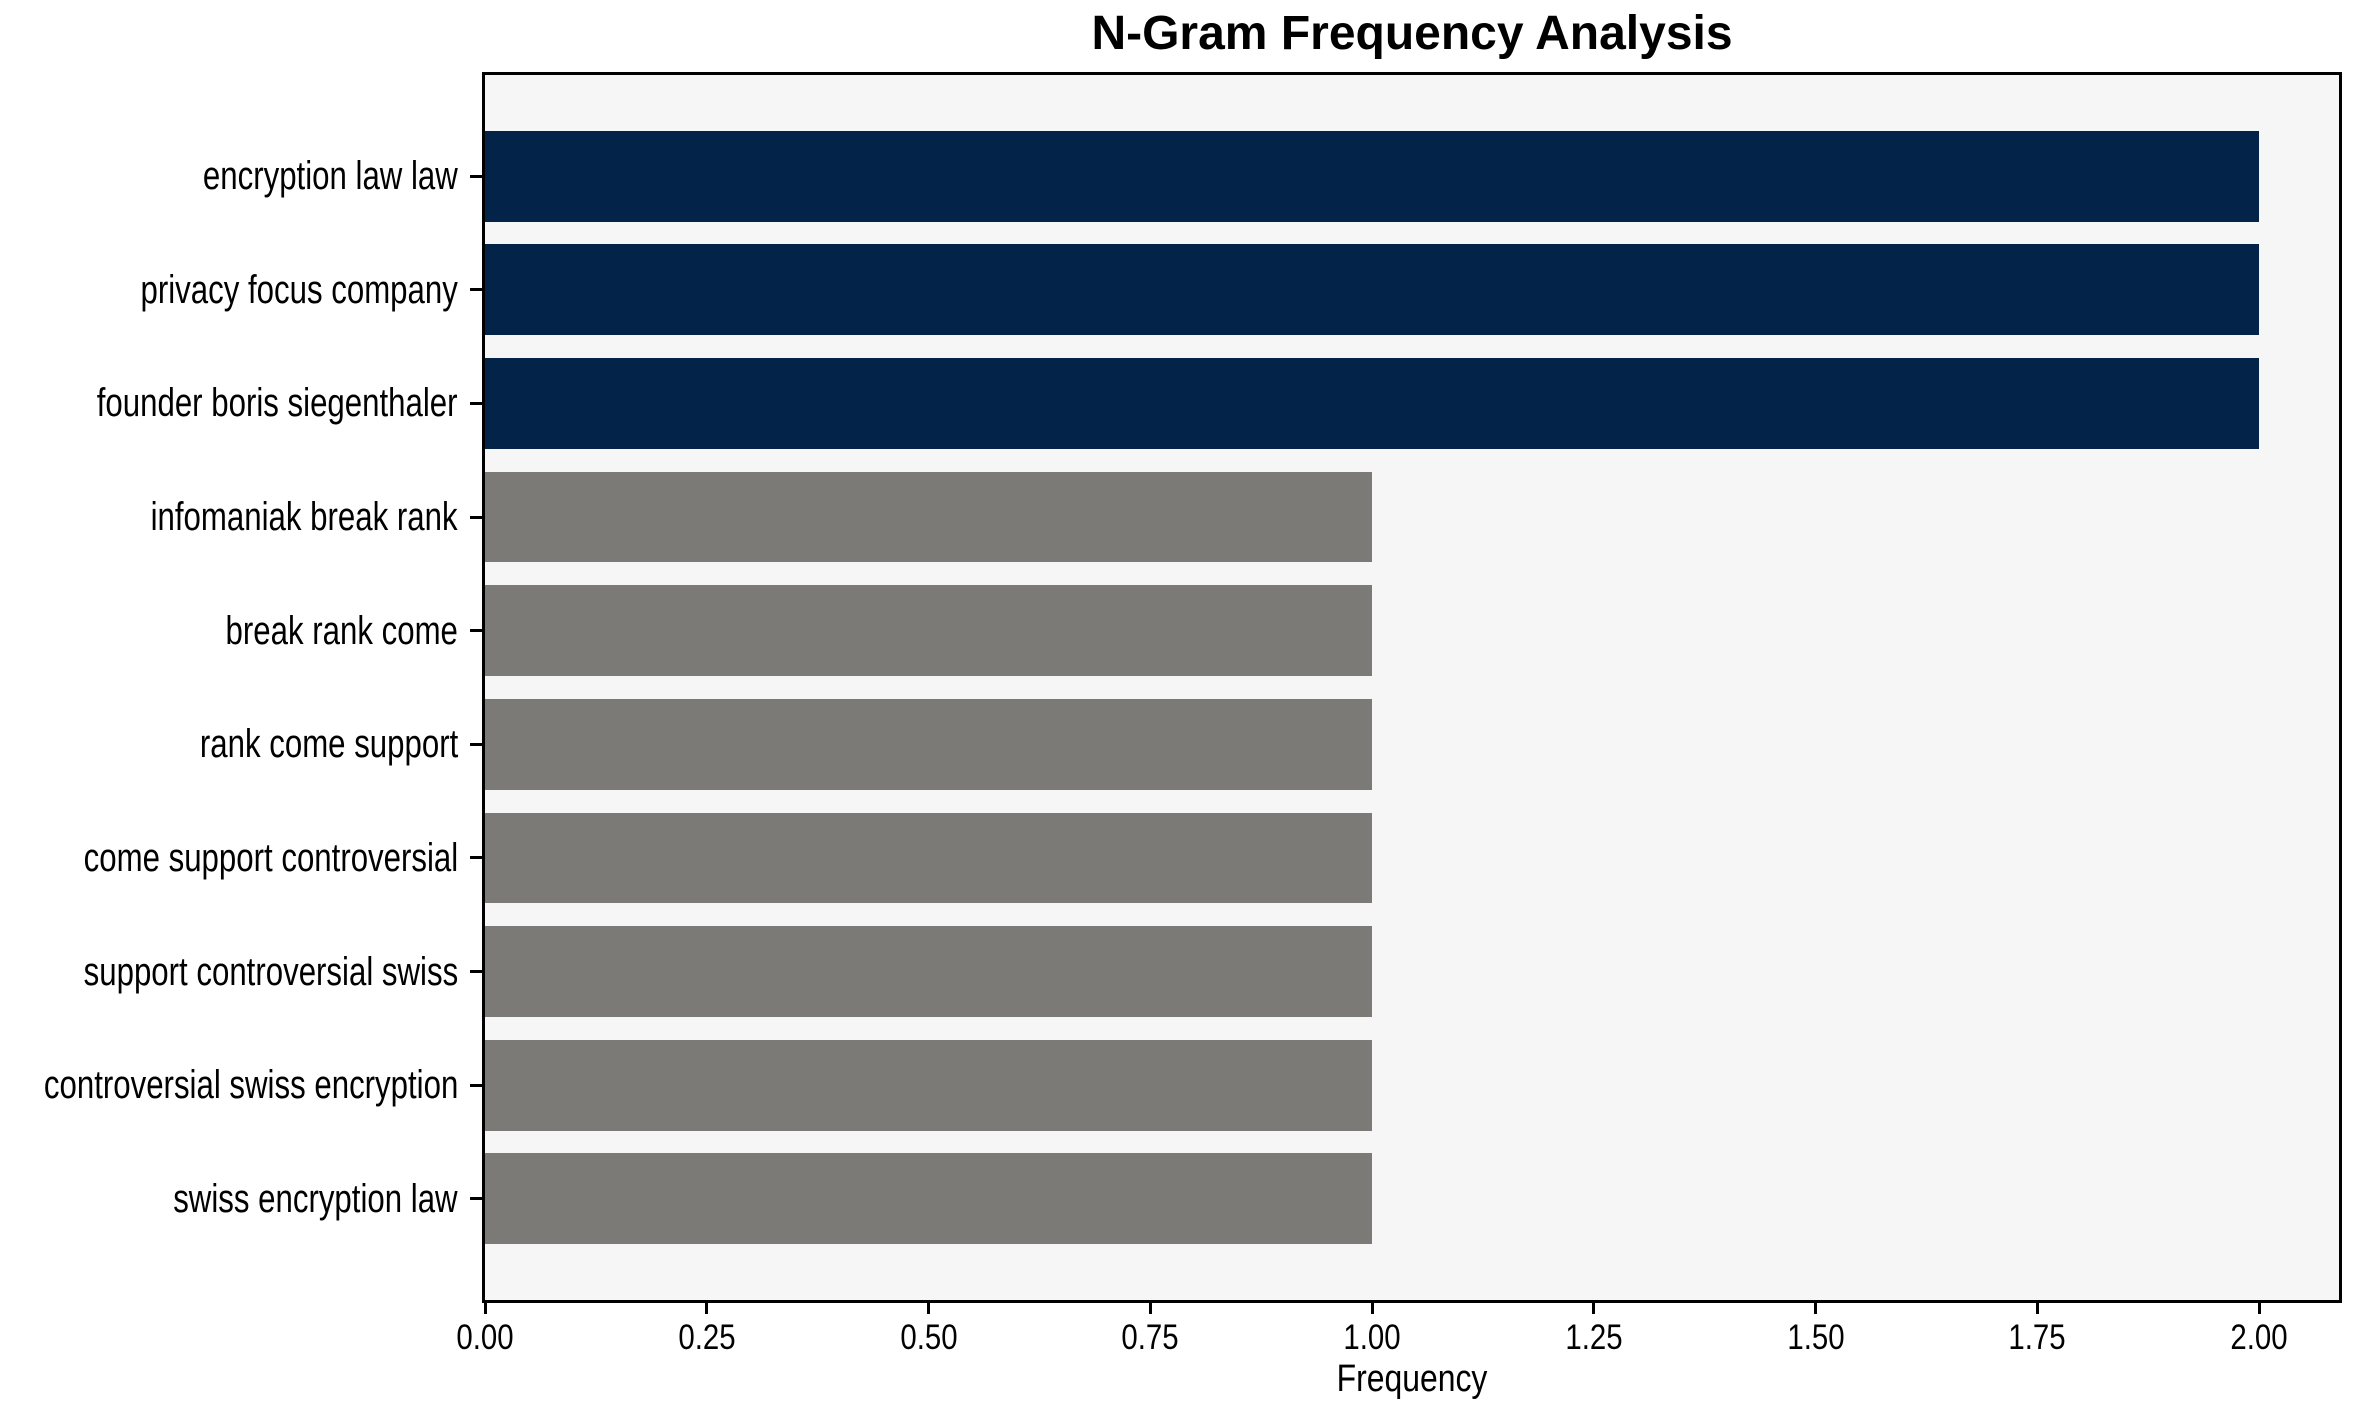 The height and width of the screenshot is (1414, 2362). Describe the element at coordinates (1412, 33) in the screenshot. I see `chart-title: N-Gram Frequency Analysis` at that location.